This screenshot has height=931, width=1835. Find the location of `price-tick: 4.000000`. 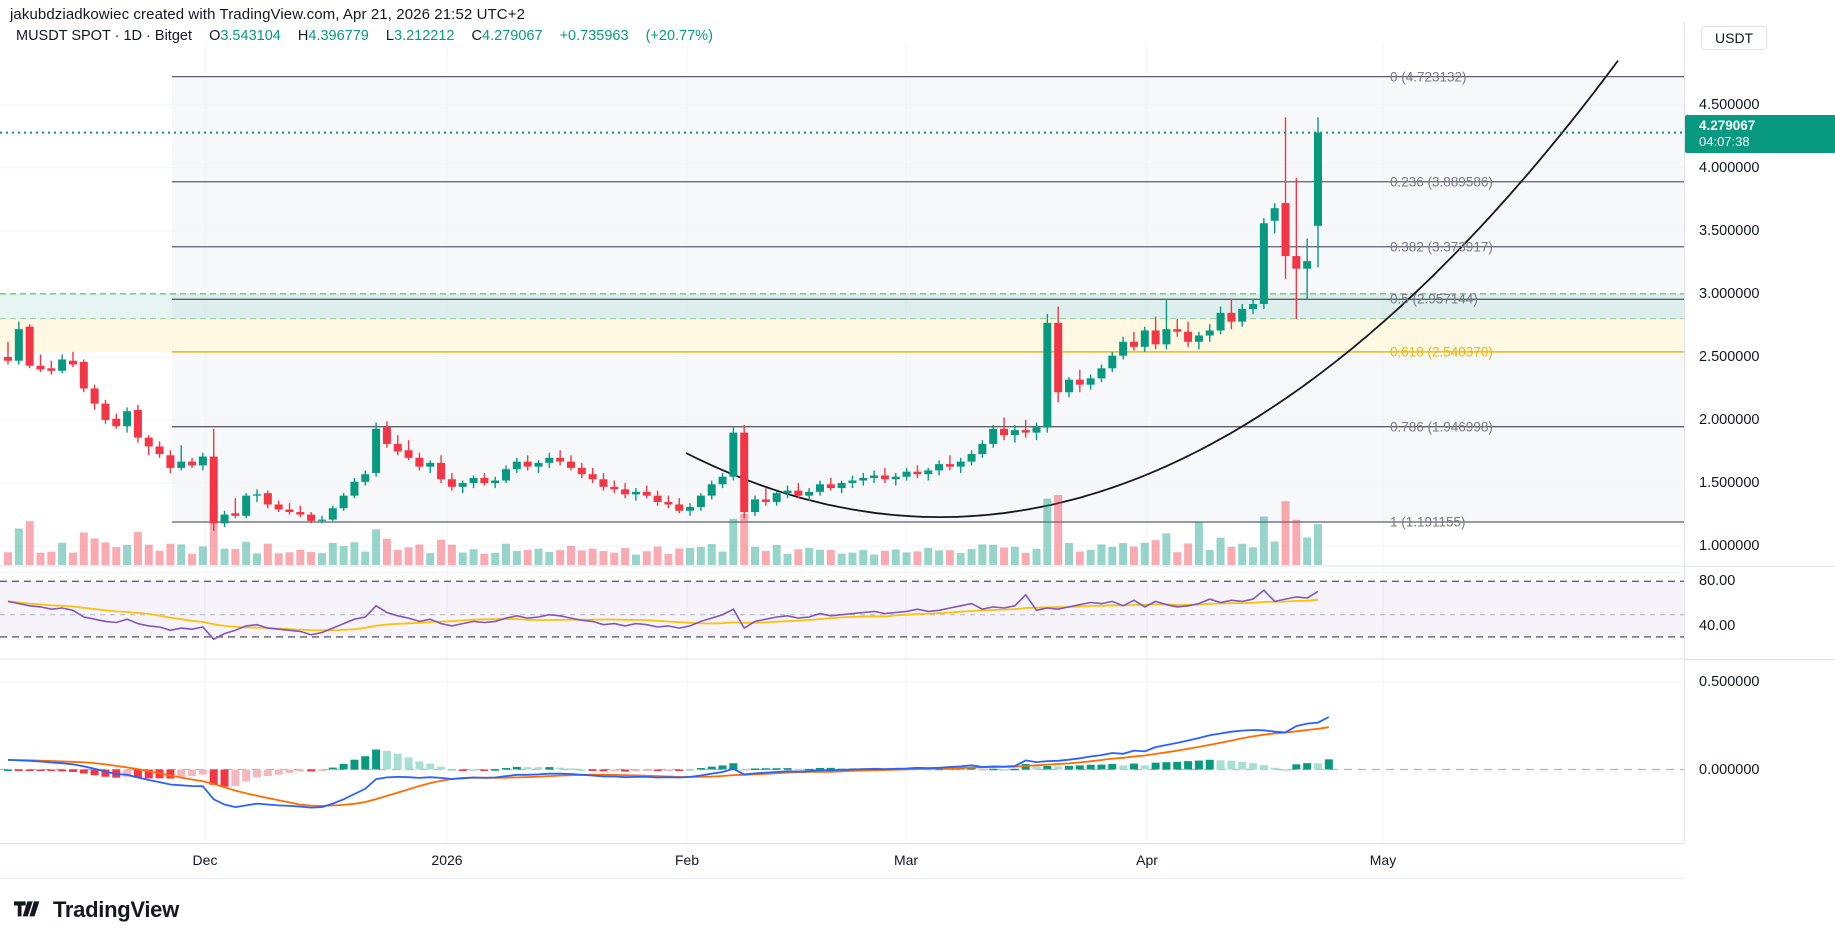

price-tick: 4.000000 is located at coordinates (1729, 167).